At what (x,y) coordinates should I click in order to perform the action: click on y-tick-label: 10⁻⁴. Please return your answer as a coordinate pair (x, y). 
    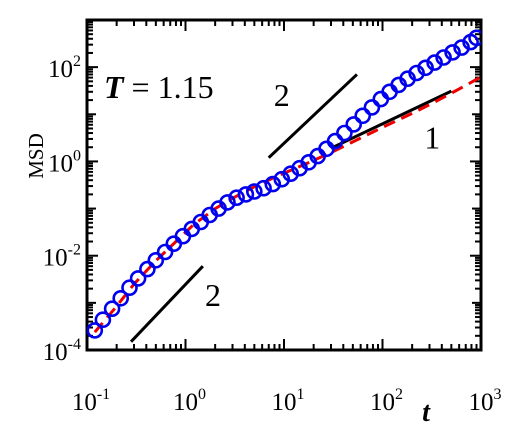
    Looking at the image, I should click on (62, 351).